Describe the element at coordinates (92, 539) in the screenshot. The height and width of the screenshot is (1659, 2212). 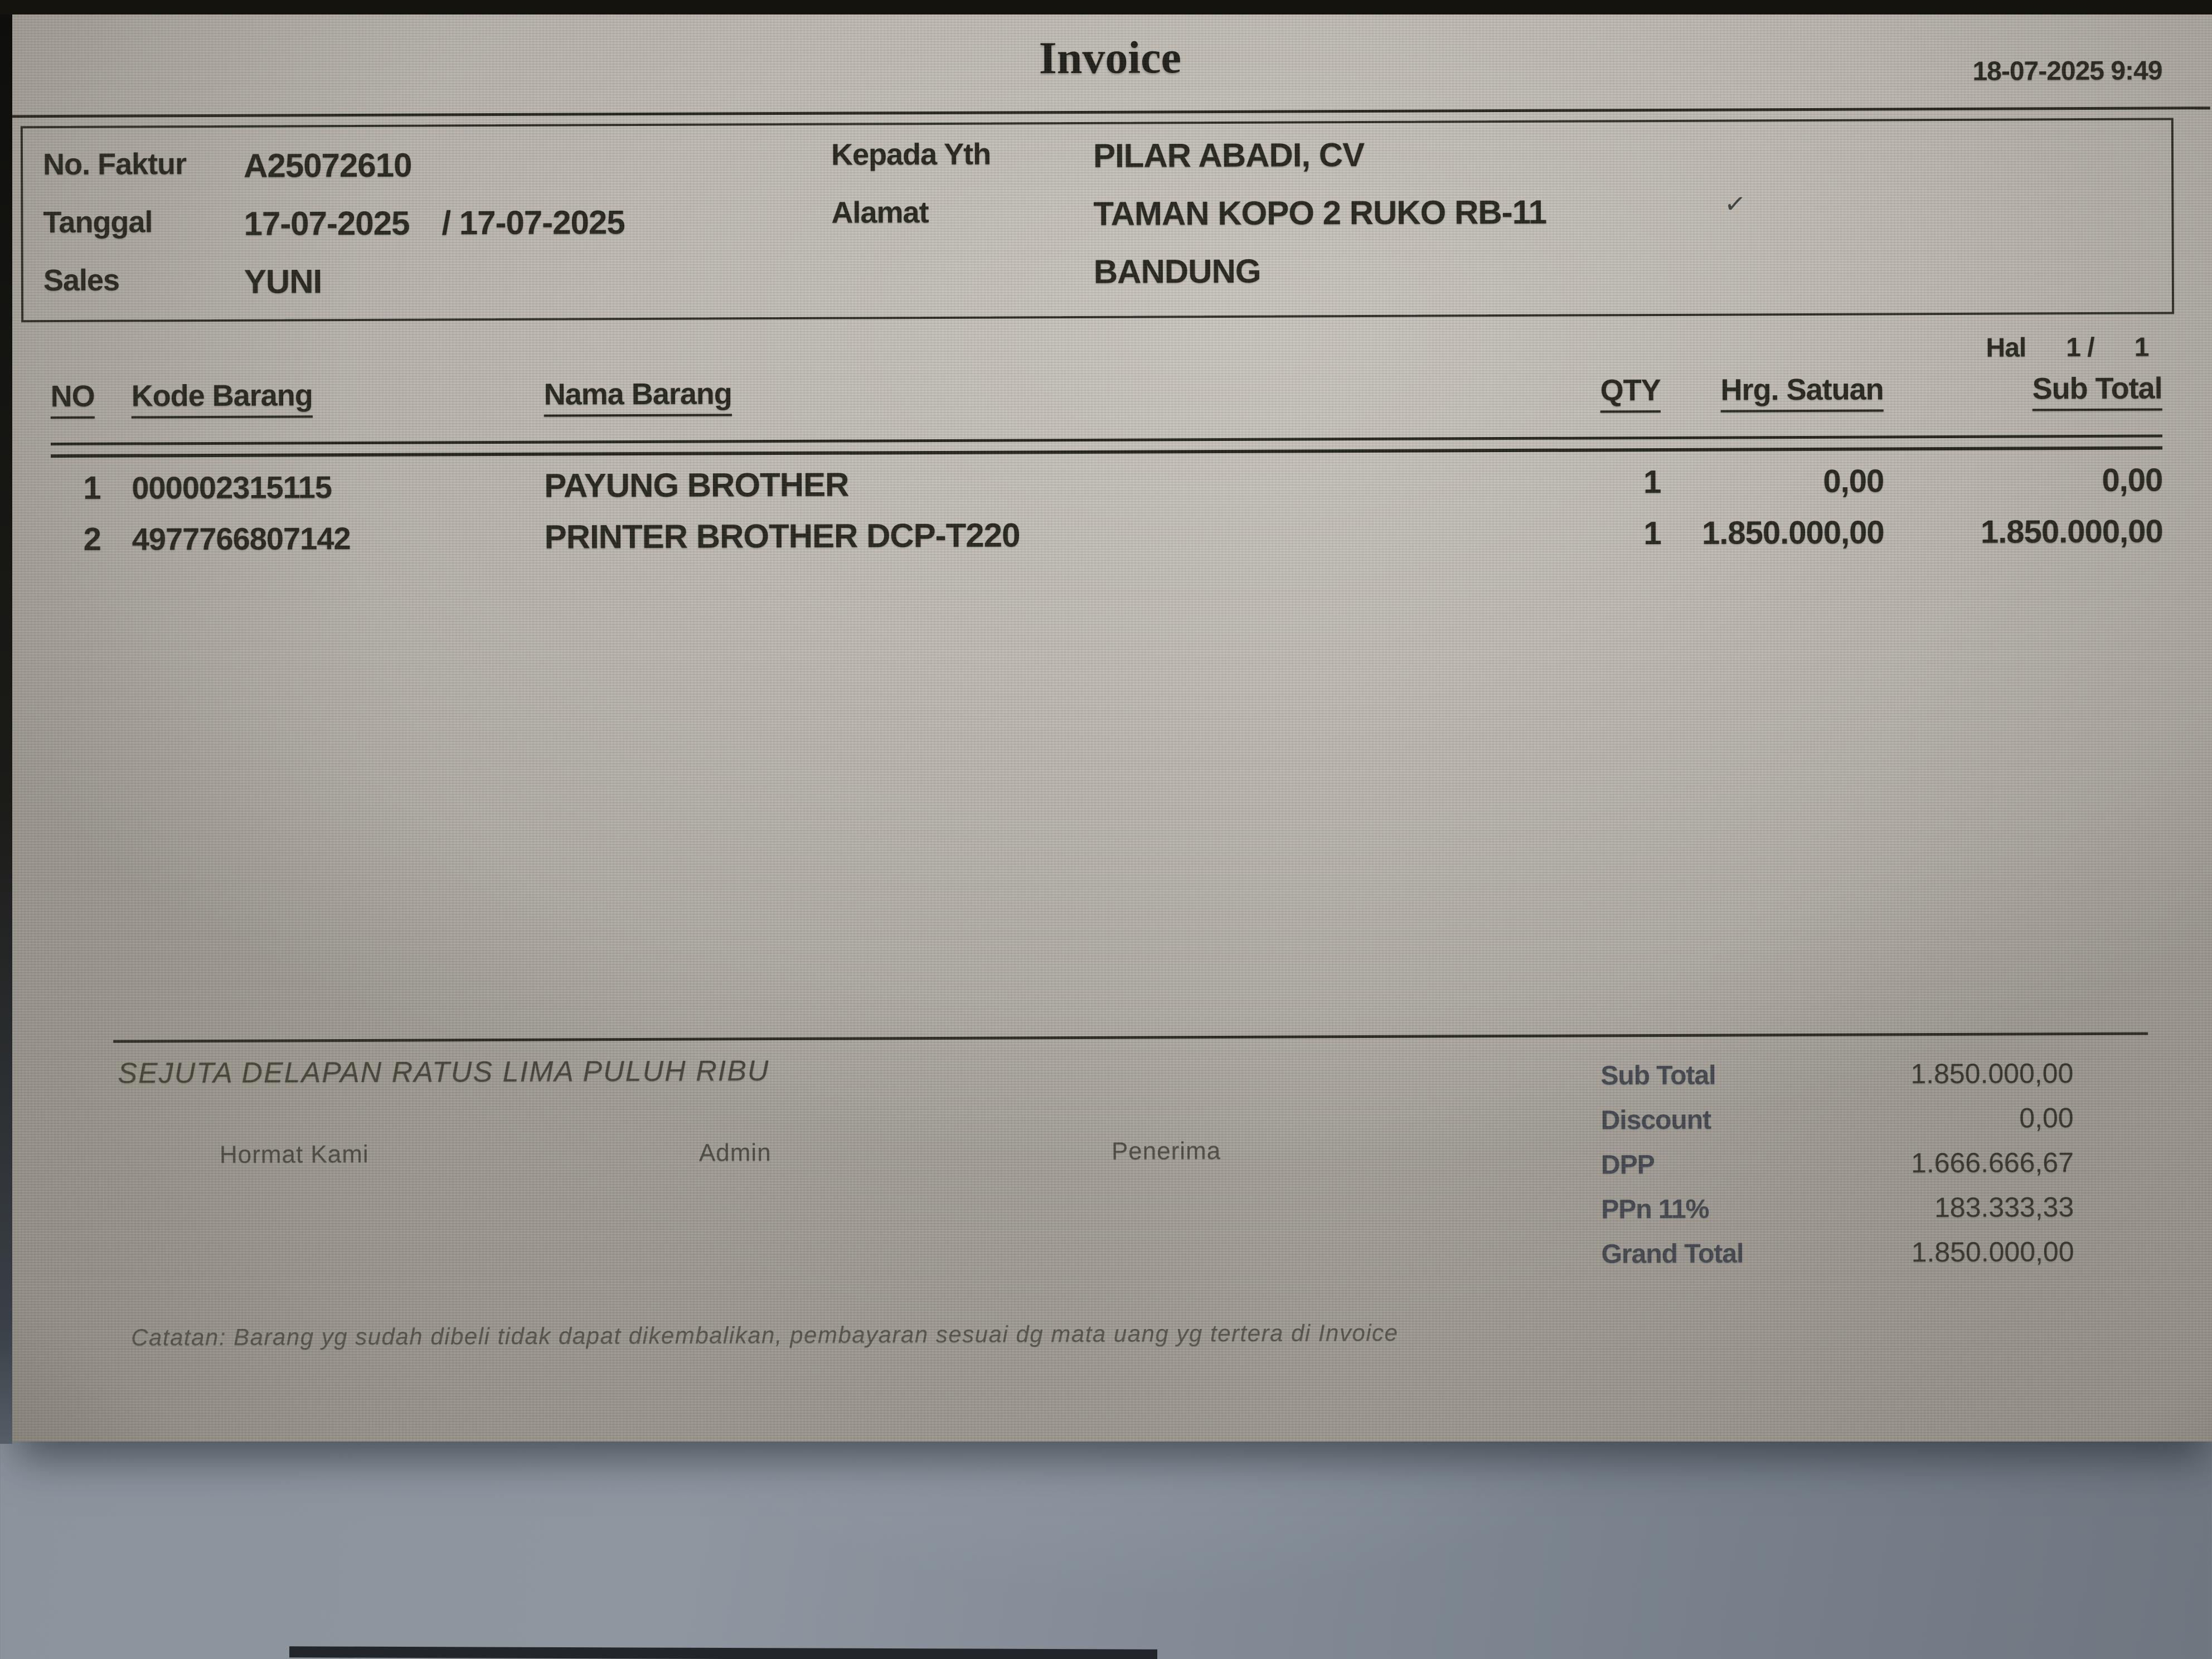
I see `item-2-no: 2` at that location.